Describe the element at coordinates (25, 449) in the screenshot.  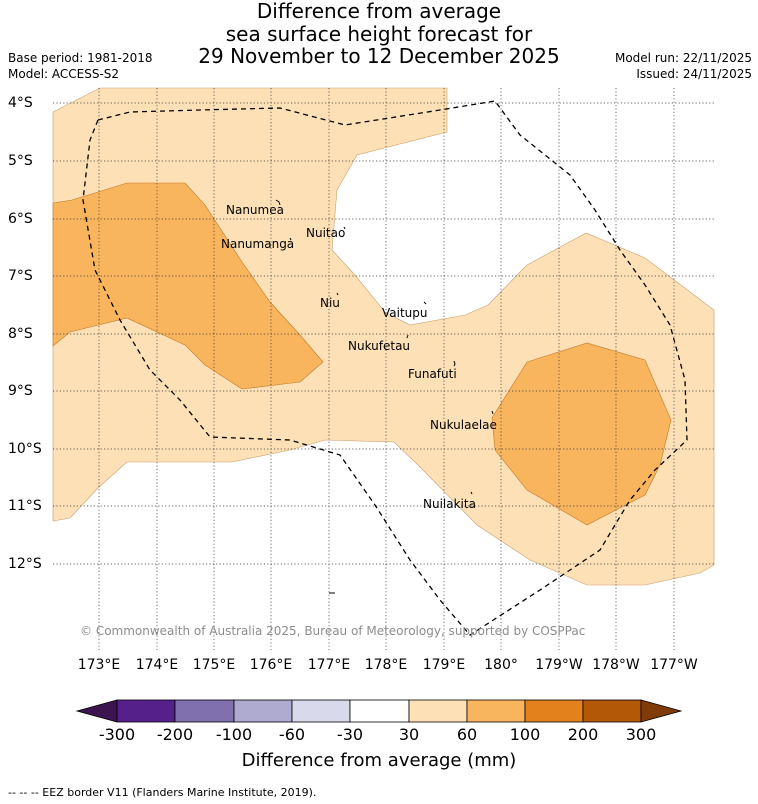
I see `lat-label: 10°S` at that location.